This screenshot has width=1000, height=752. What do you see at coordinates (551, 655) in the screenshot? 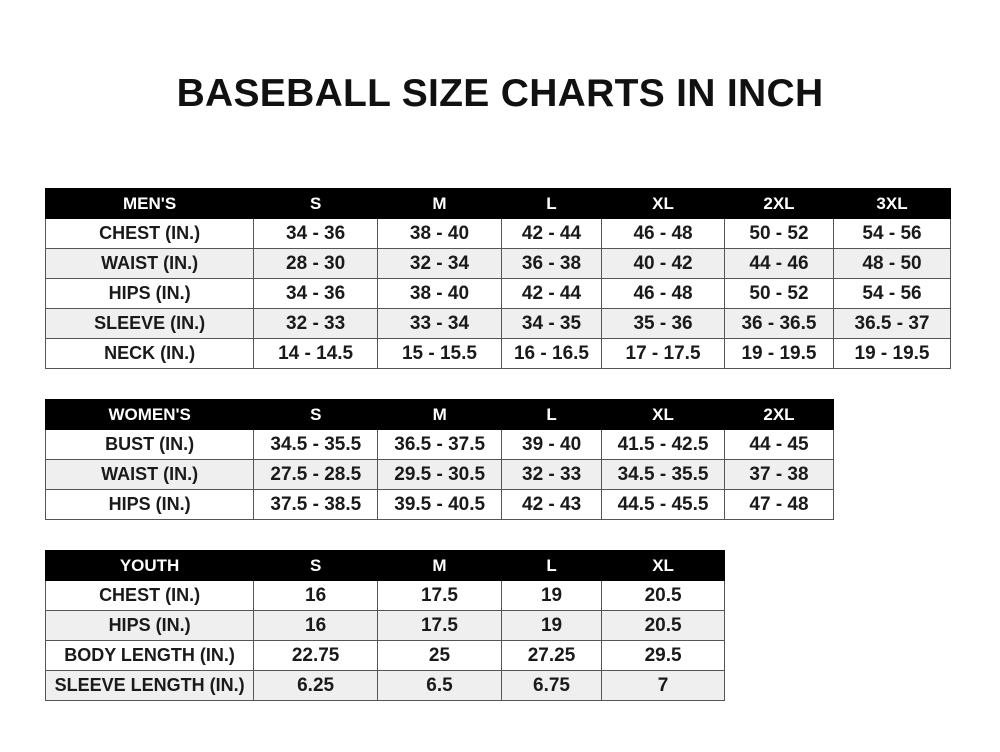
I see `size-value: 27.25` at bounding box center [551, 655].